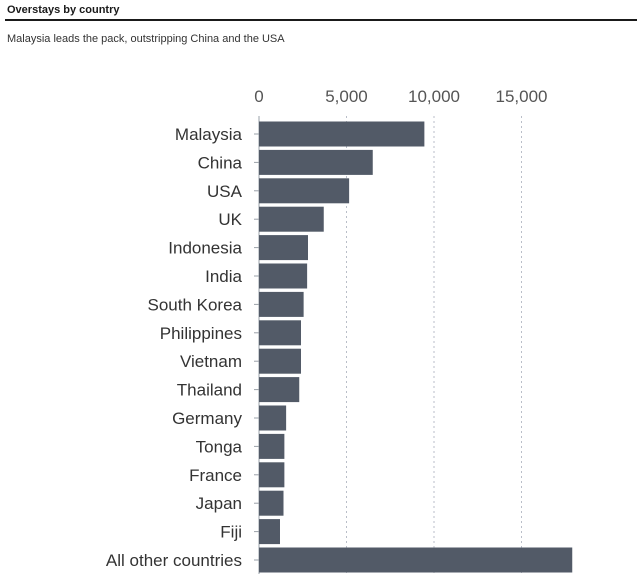 The height and width of the screenshot is (578, 640). Describe the element at coordinates (279, 390) in the screenshot. I see `bar-thailand` at that location.